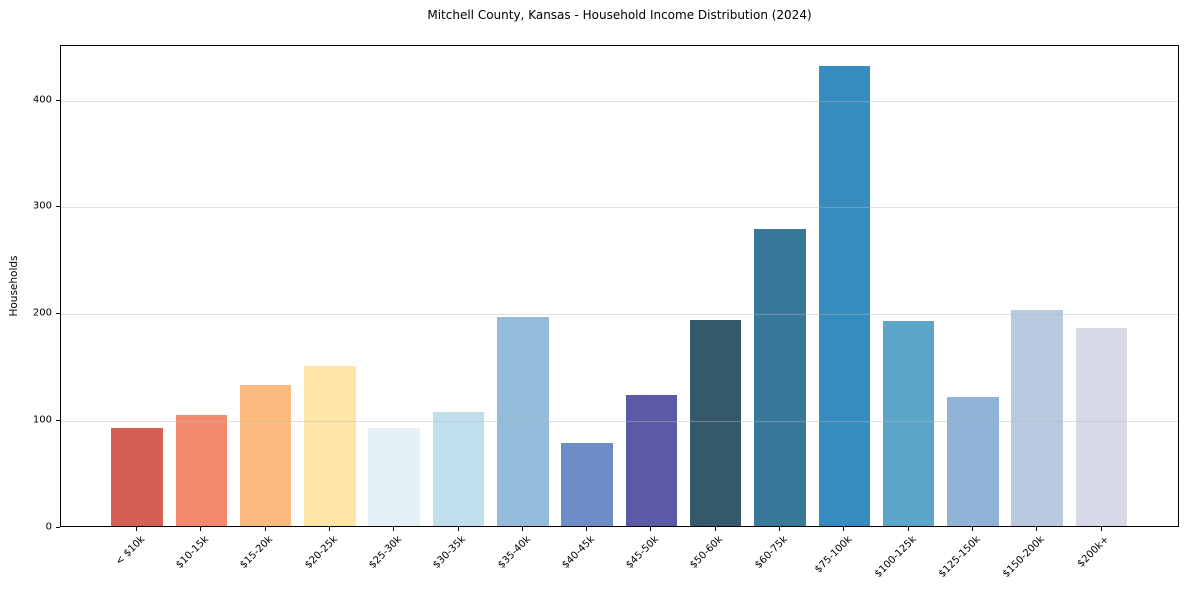 Image resolution: width=1189 pixels, height=590 pixels. What do you see at coordinates (385, 552) in the screenshot?
I see `x-tick-label: $25-30k` at bounding box center [385, 552].